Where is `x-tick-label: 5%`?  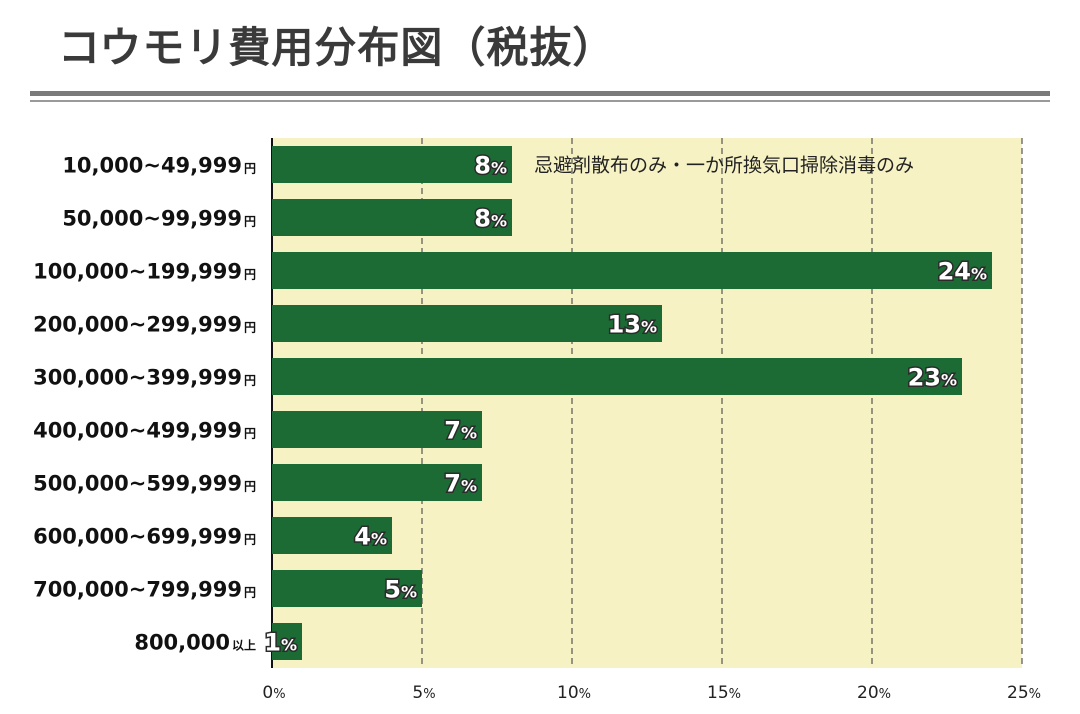
x-tick-label: 5% is located at coordinates (423, 693).